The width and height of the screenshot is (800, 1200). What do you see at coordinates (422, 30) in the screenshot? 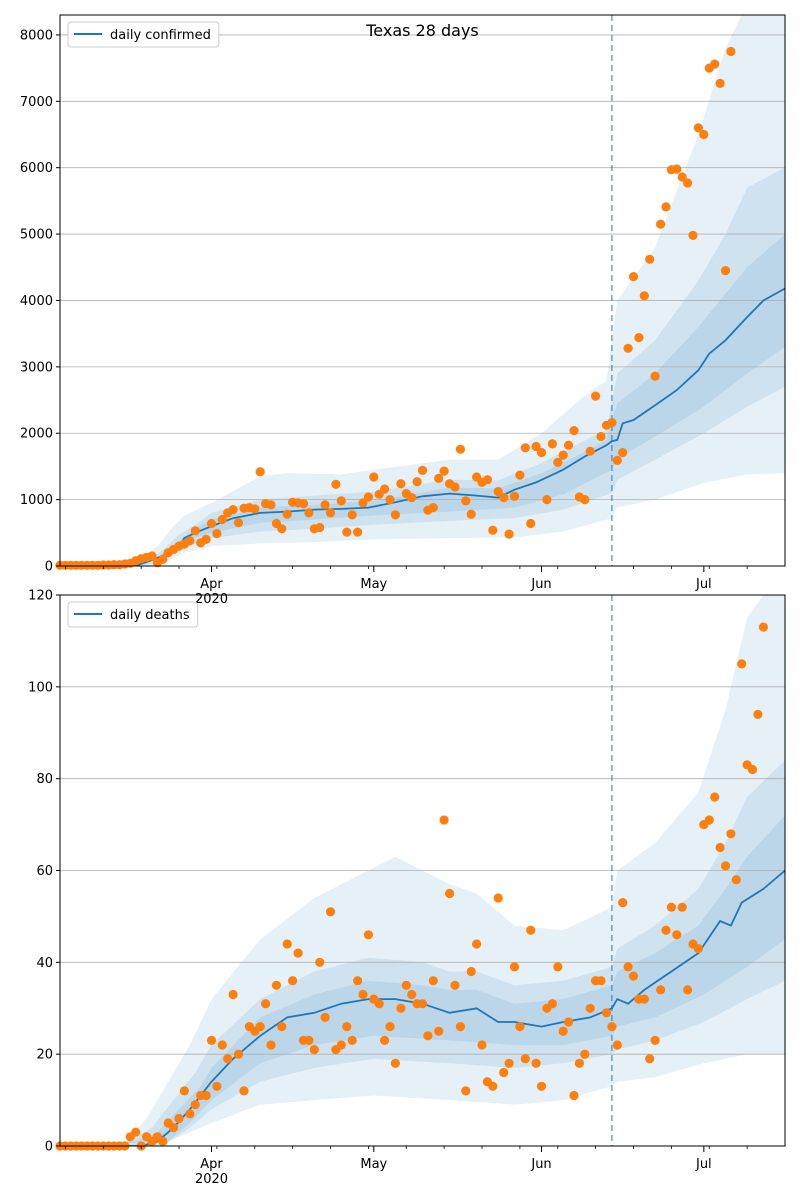
I see `confirmed-chart-title: Texas 28 days` at bounding box center [422, 30].